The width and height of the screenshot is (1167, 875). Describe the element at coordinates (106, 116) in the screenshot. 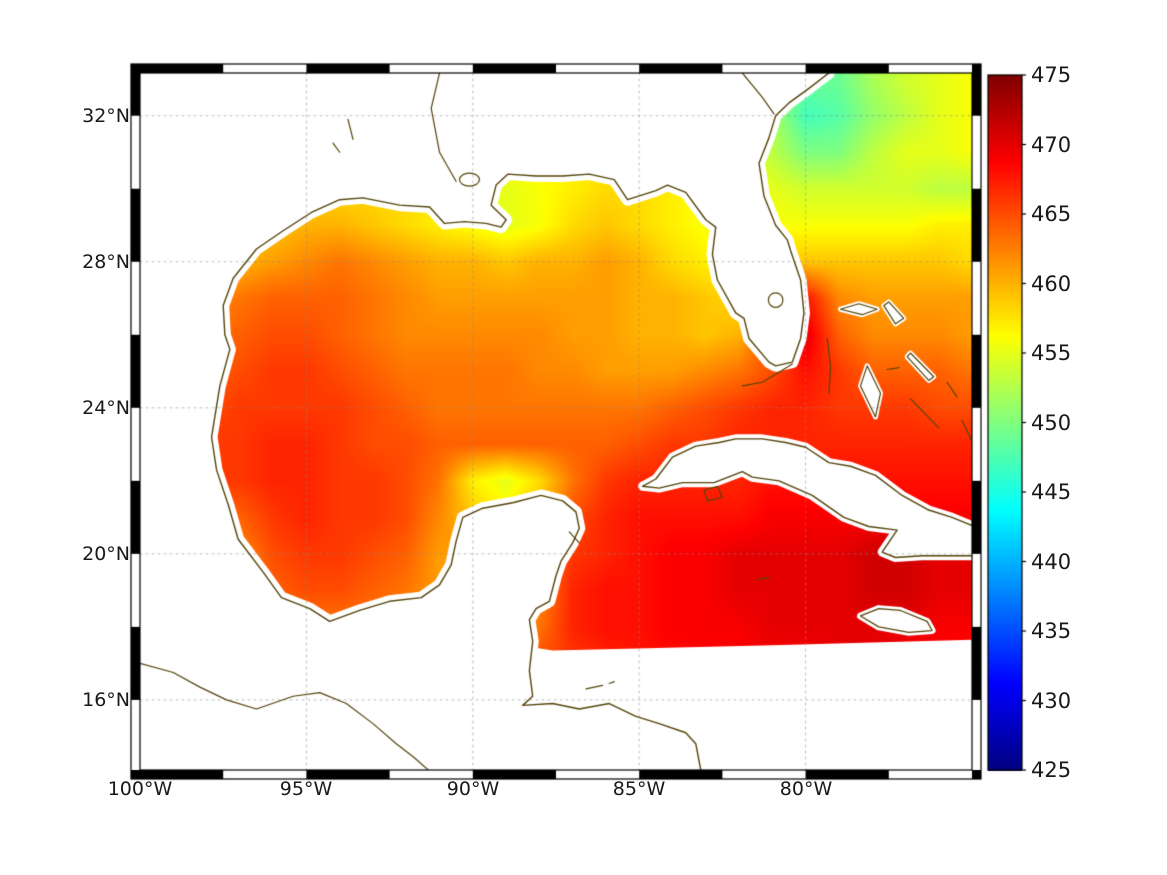

I see `y-tick-32n: 32°N` at that location.